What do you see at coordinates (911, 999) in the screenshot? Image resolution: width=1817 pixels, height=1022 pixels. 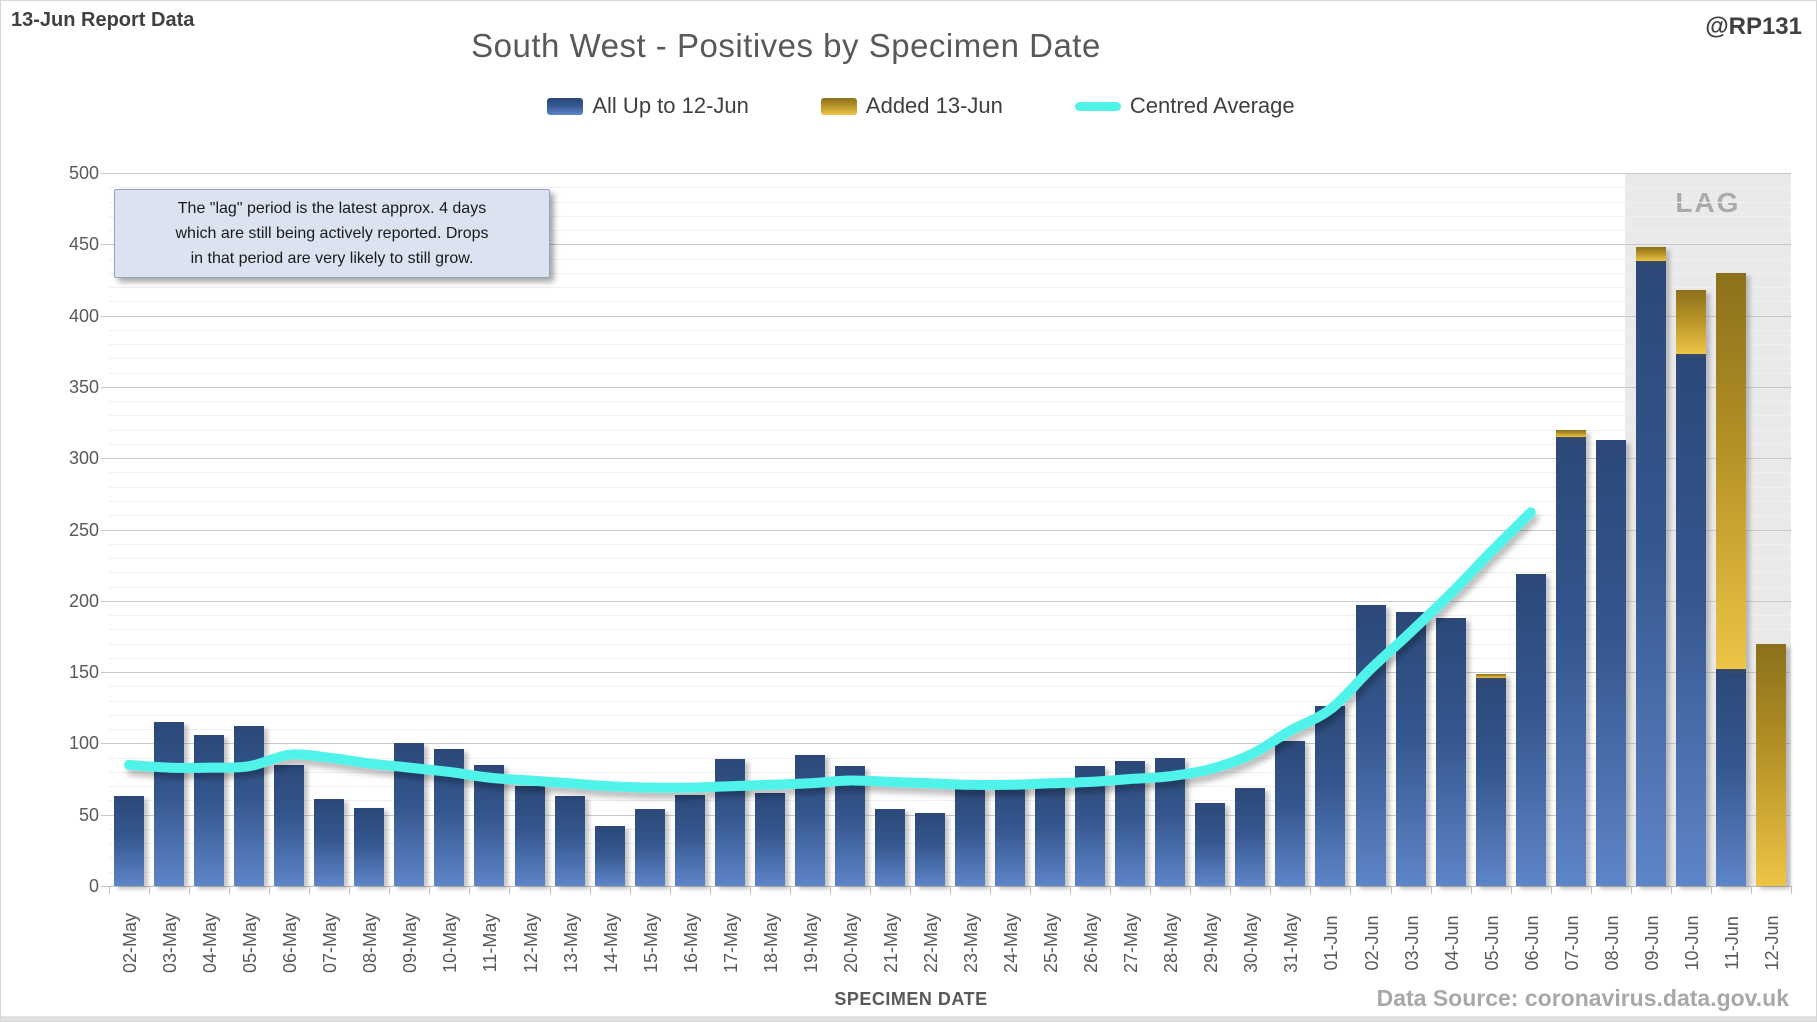 I see `x-axis-title: SPECIMEN DATE` at bounding box center [911, 999].